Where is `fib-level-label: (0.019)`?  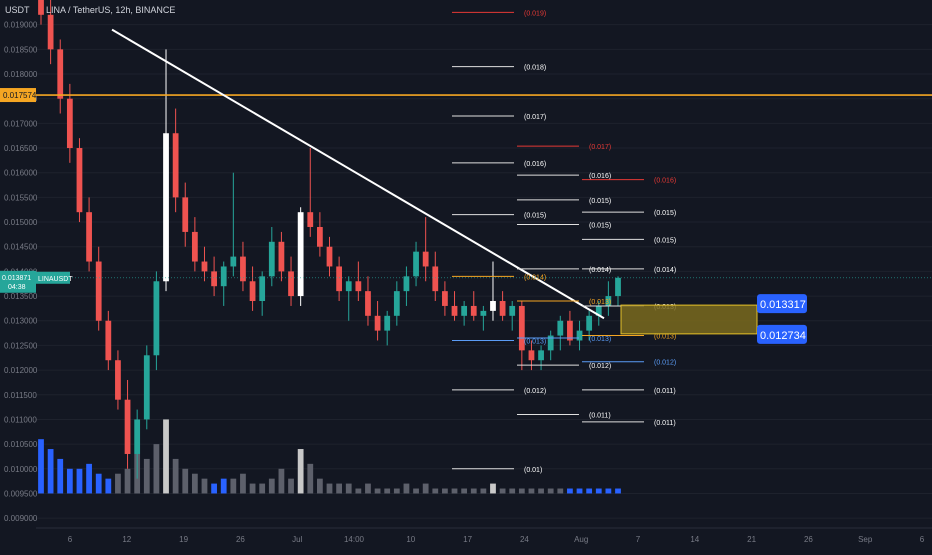
fib-level-label: (0.019) is located at coordinates (535, 13).